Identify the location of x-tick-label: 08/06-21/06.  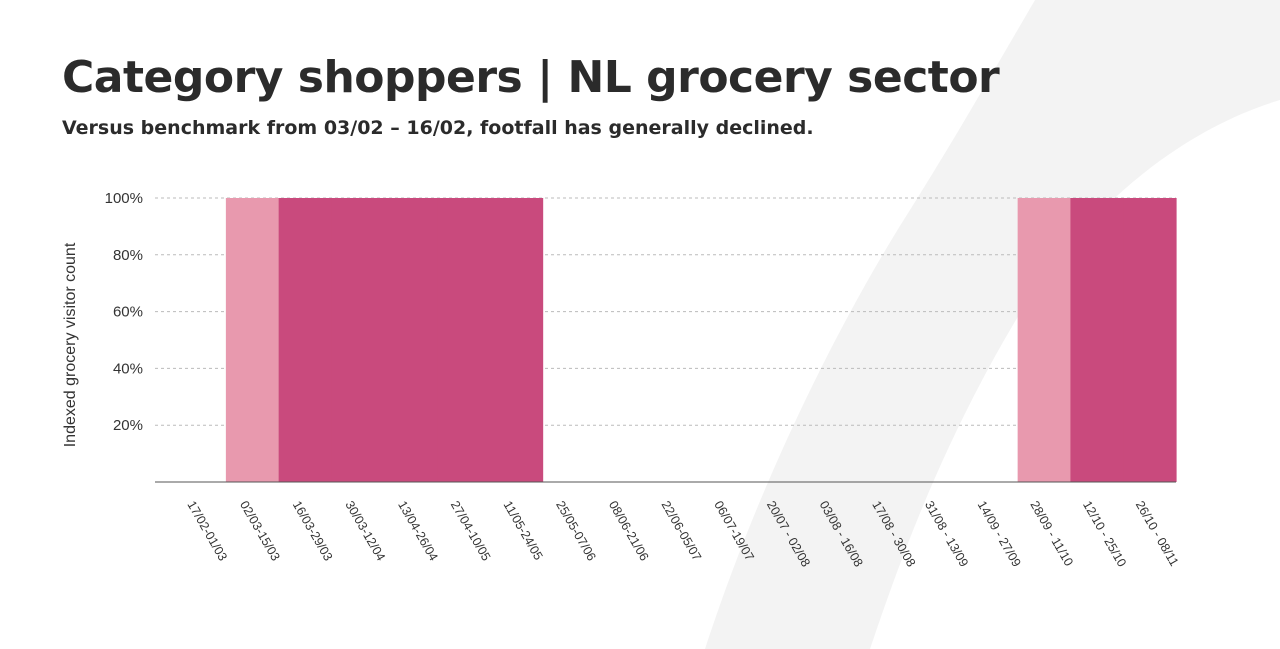
(629, 531).